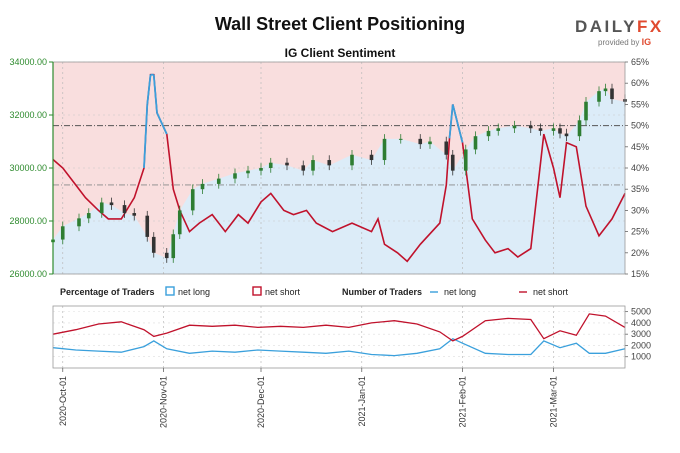  I want to click on y-right-label-1: 20%, so click(640, 253).